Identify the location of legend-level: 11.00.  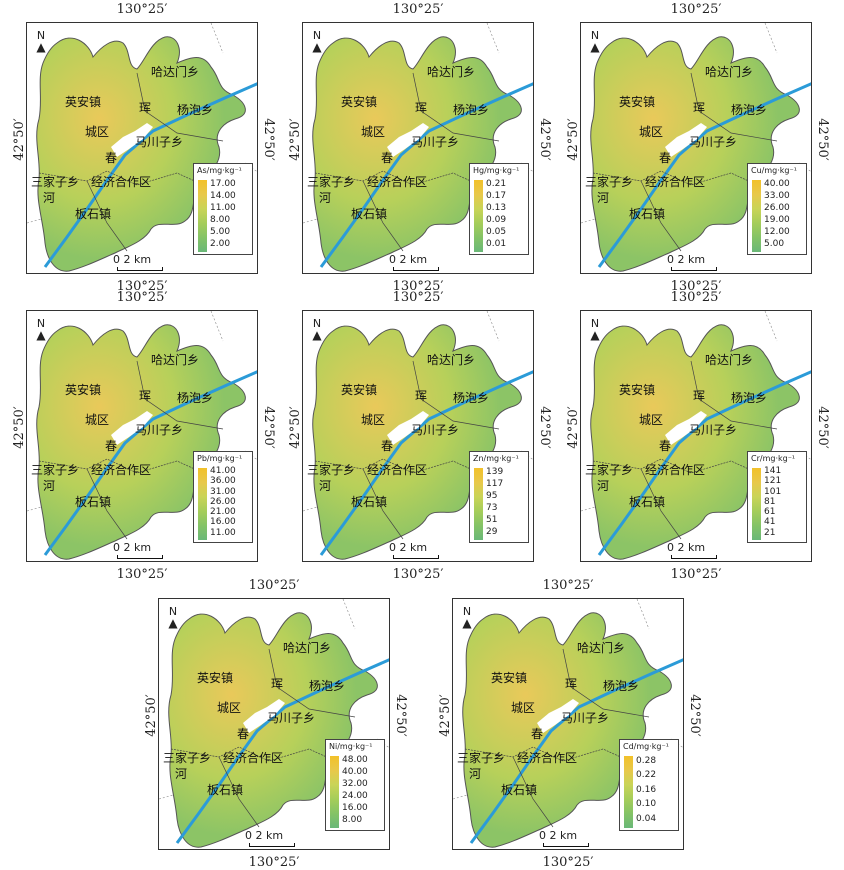
(223, 532).